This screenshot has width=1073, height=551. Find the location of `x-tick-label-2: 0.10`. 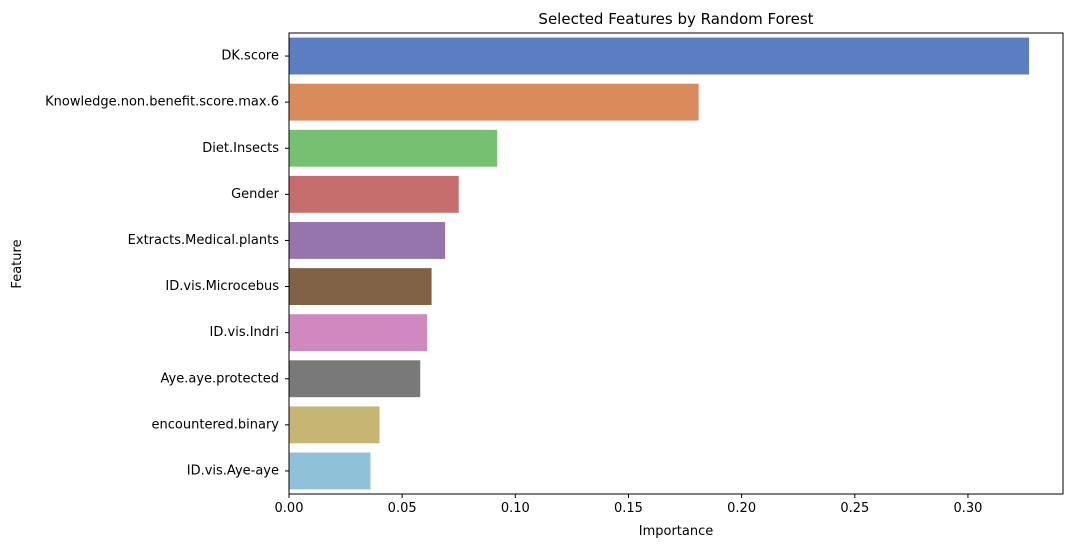

x-tick-label-2: 0.10 is located at coordinates (515, 508).